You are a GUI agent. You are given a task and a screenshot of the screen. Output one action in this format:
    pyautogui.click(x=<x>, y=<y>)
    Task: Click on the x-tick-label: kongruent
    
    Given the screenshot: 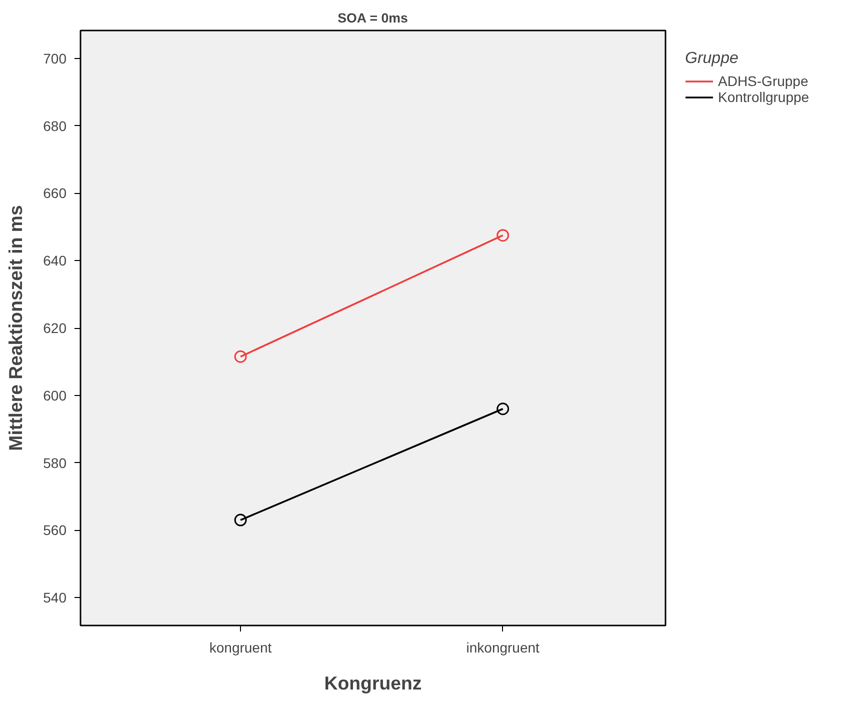 What is the action you would take?
    pyautogui.click(x=240, y=648)
    